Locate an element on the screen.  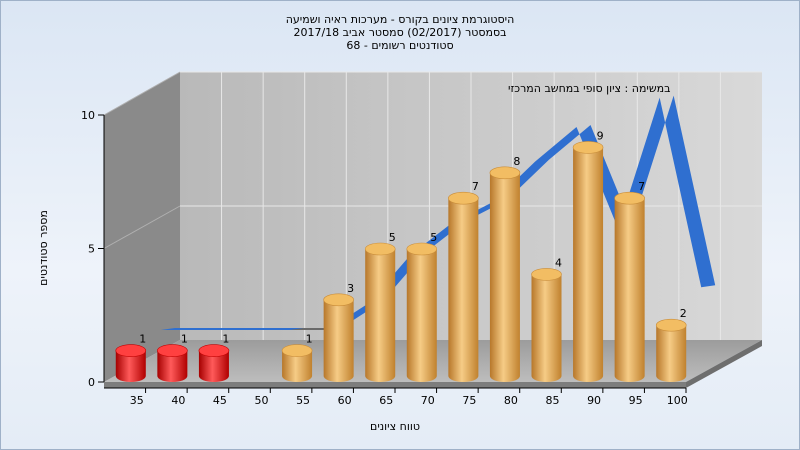
chart-title-line-2: בסמסטר (02/2017) סמסטר אביב 2017/18 is located at coordinates (400, 32).